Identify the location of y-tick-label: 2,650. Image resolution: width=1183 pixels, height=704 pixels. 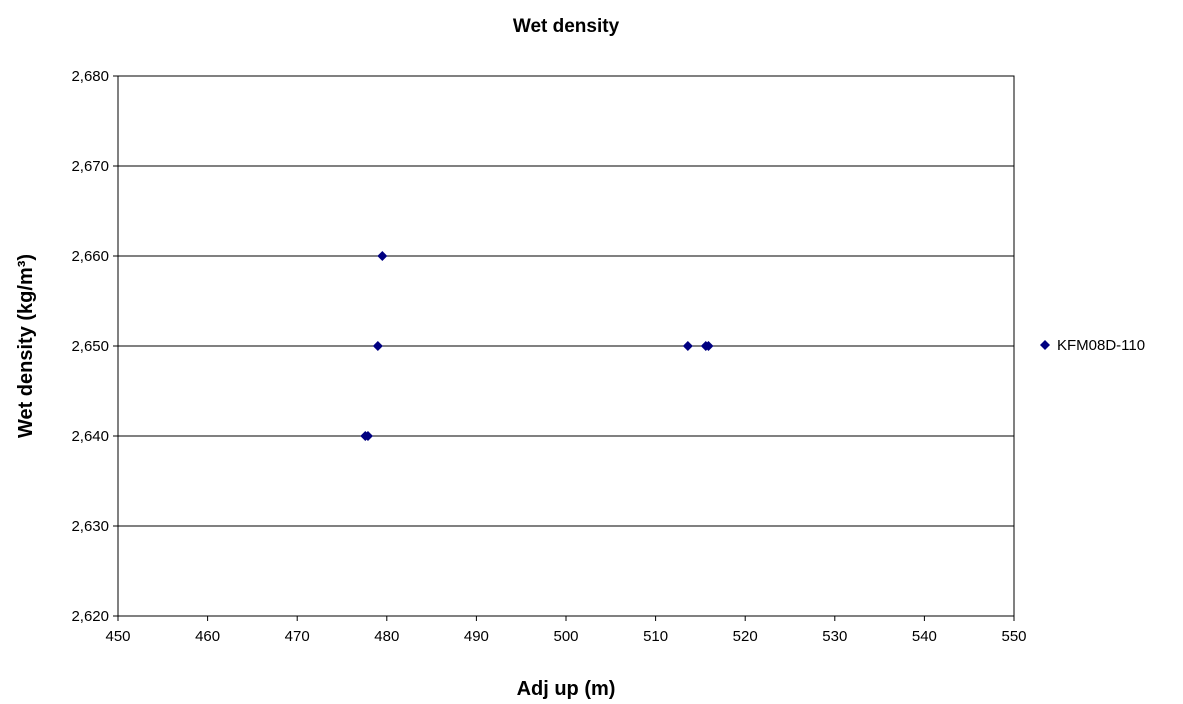
(90, 346).